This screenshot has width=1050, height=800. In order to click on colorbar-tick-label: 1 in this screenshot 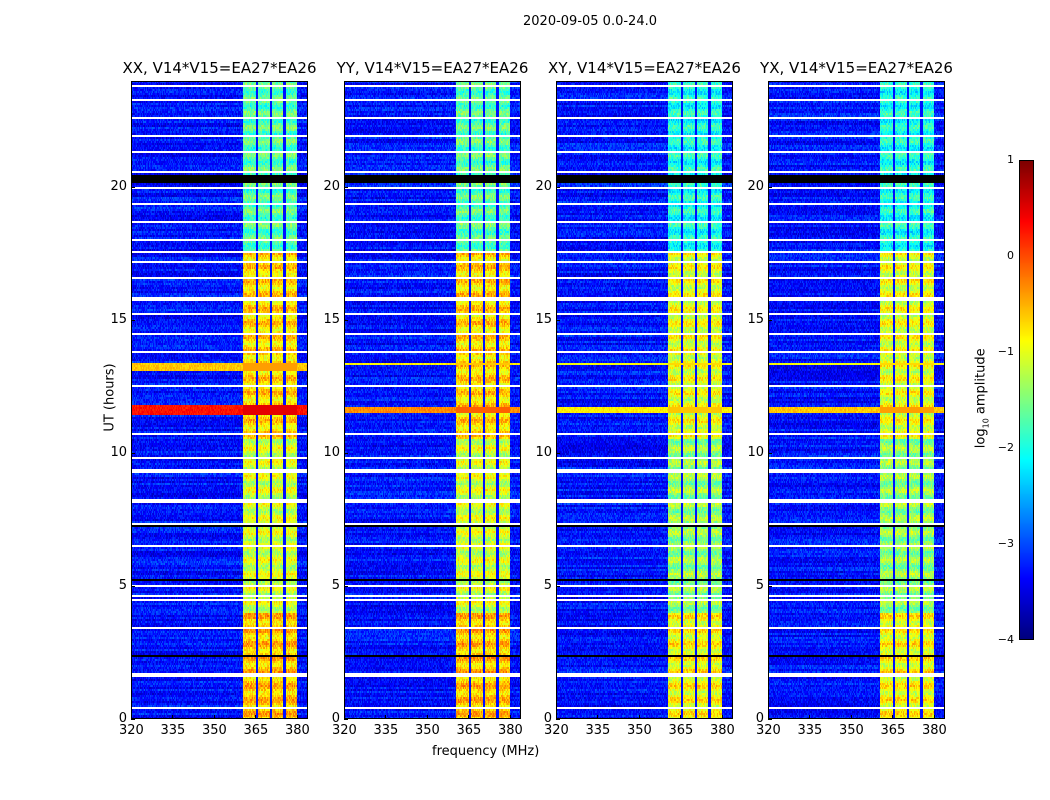, I will do `click(1010, 159)`.